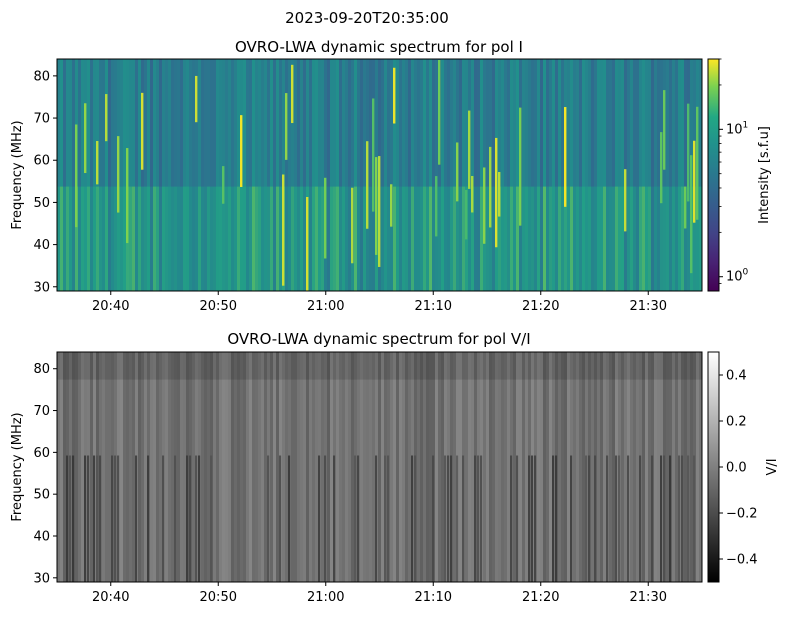  Describe the element at coordinates (110, 597) in the screenshot. I see `x-tick-label: 20:40` at that location.